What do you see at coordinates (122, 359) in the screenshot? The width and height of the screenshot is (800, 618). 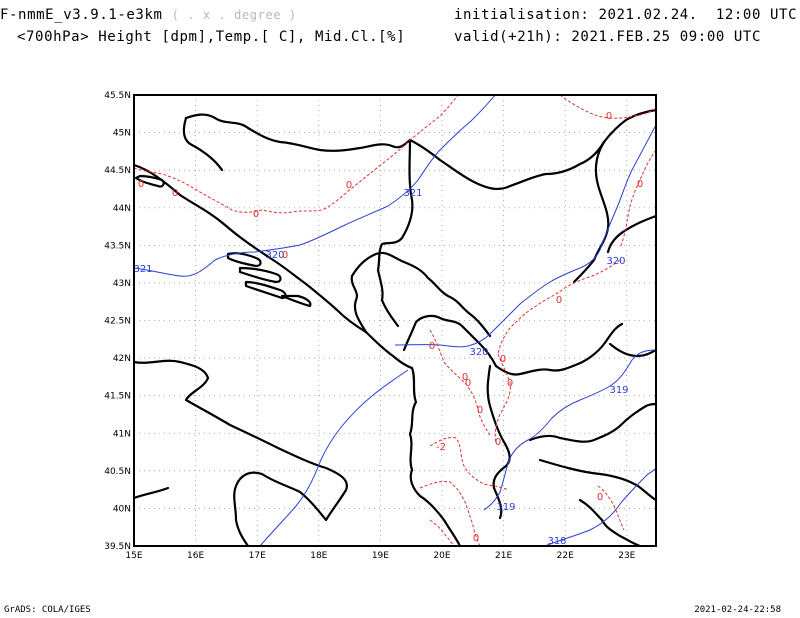 I see `lat-tick-label: 42N` at bounding box center [122, 359].